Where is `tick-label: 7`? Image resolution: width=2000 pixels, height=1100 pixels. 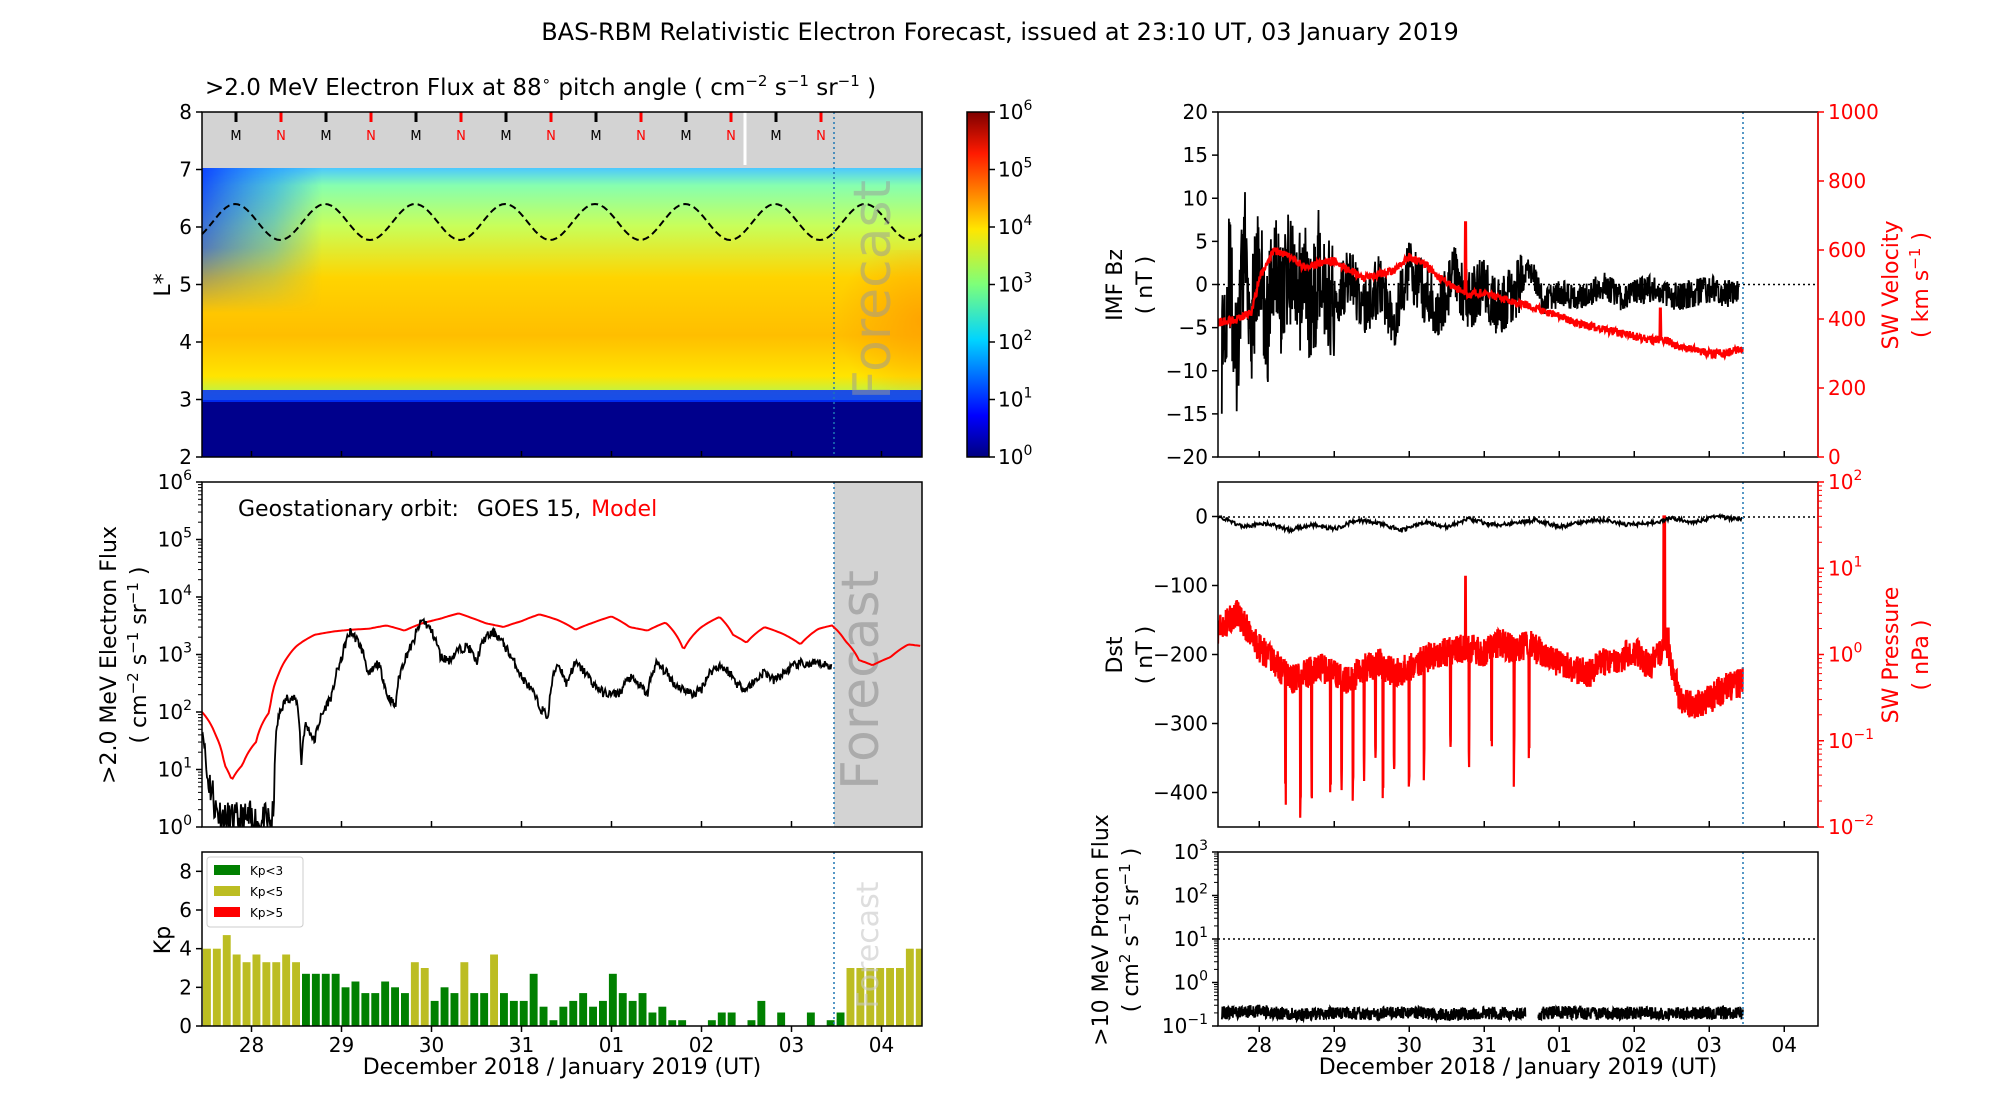 tick-label: 7 is located at coordinates (185, 170).